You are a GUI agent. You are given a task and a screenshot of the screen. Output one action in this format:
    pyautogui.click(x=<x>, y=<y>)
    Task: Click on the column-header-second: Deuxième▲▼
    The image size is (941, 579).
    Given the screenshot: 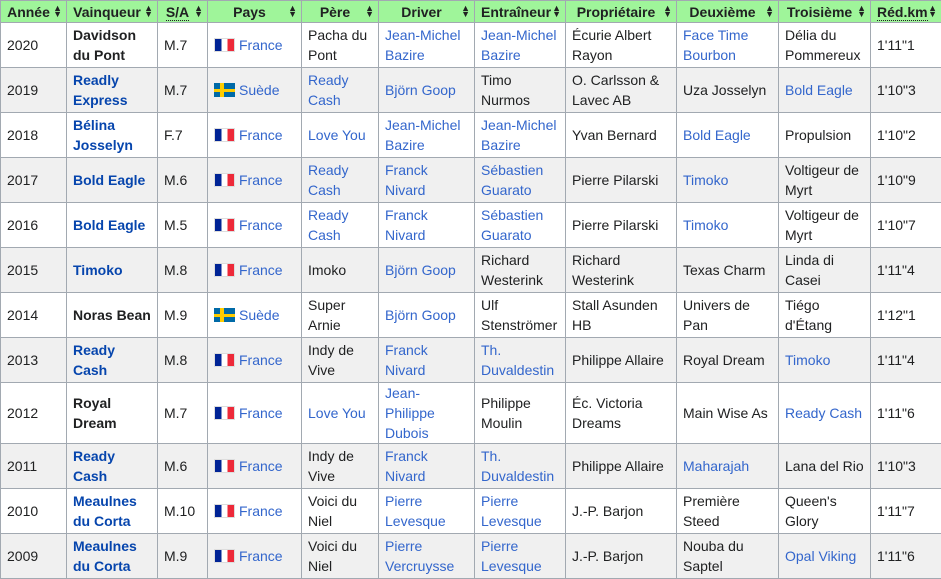 What is the action you would take?
    pyautogui.click(x=728, y=12)
    